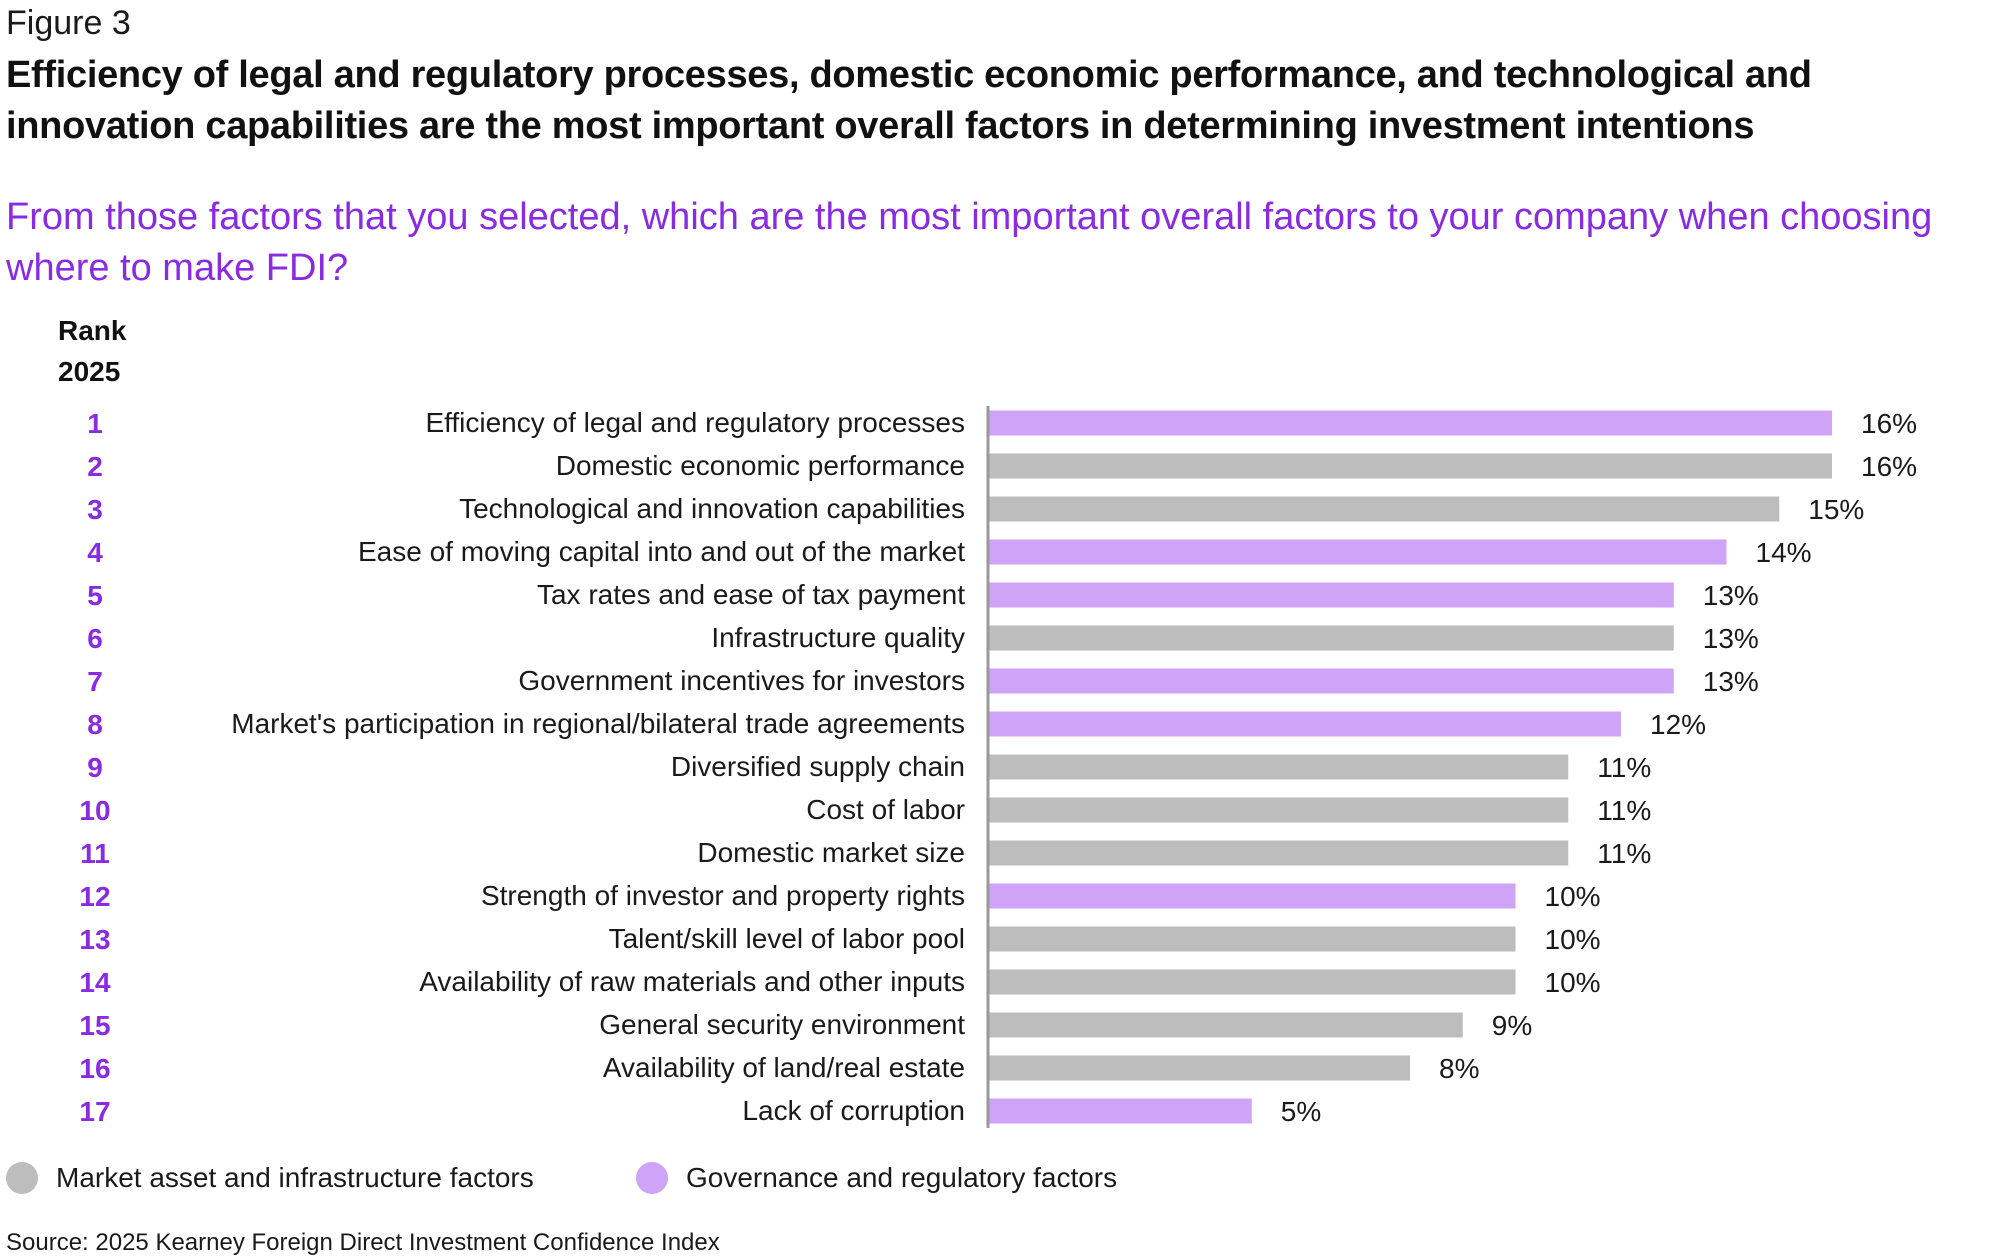 The height and width of the screenshot is (1256, 2000). What do you see at coordinates (95, 982) in the screenshot?
I see `rank-number: 14` at bounding box center [95, 982].